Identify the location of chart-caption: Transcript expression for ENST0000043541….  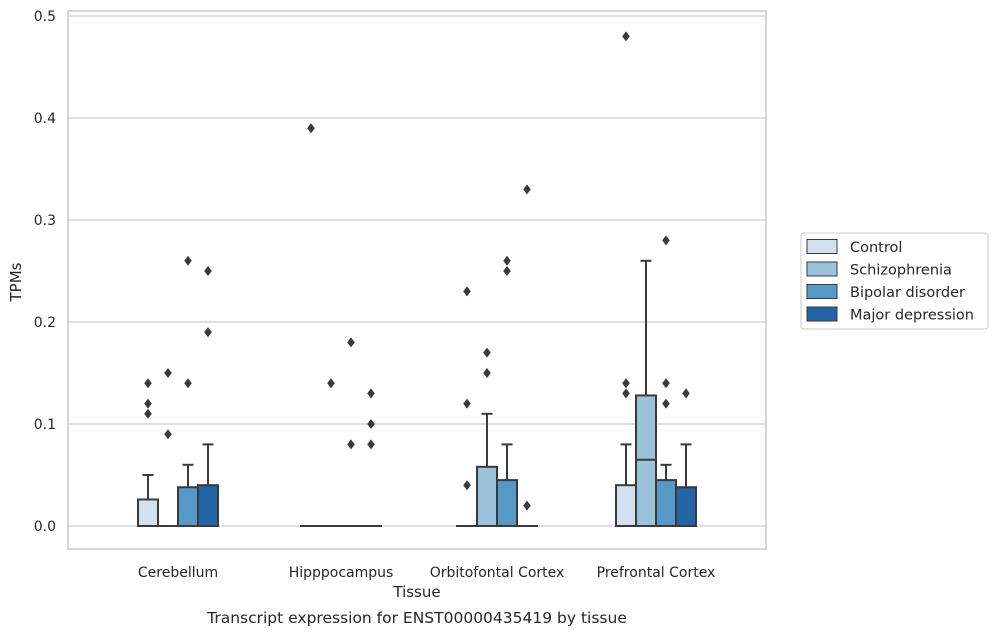
(416, 618).